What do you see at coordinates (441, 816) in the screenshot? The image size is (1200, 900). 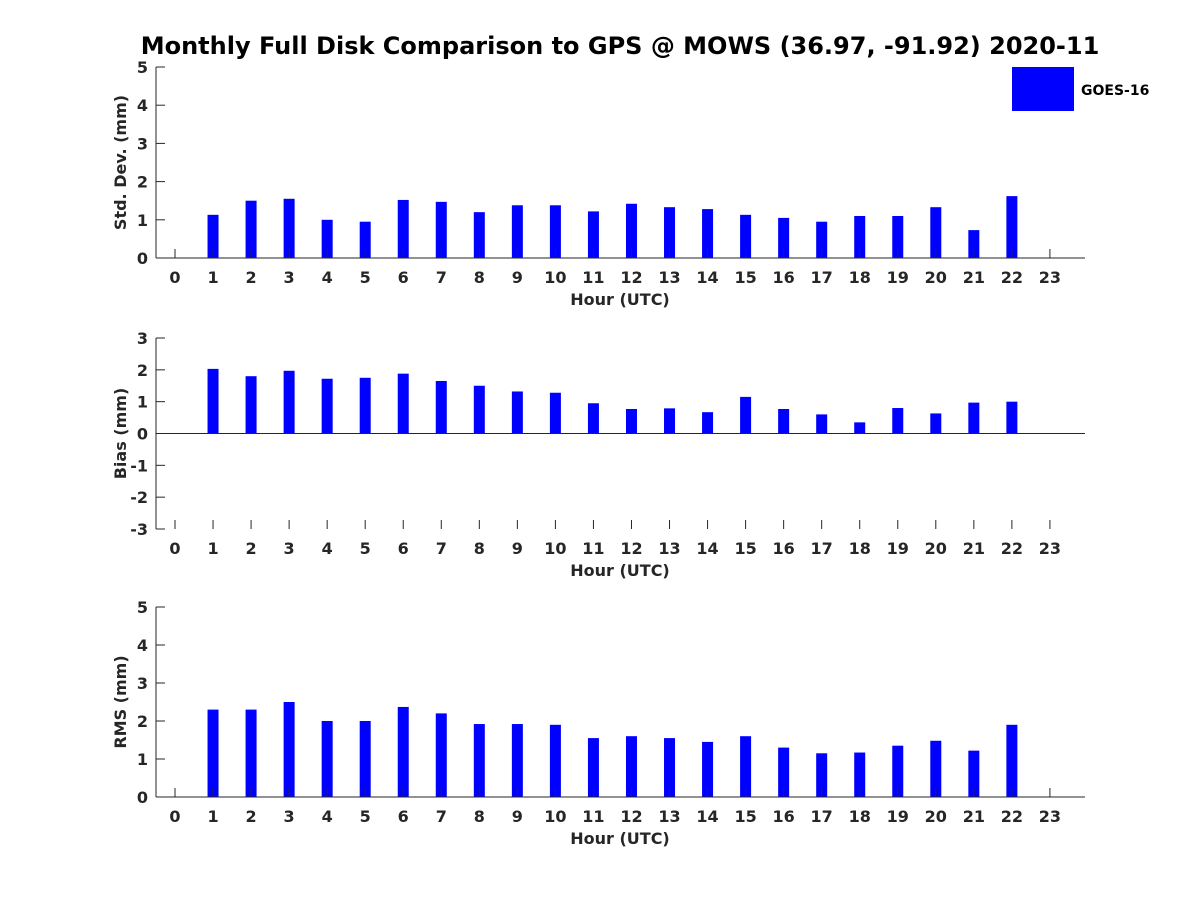 I see `x-tick-label: 7` at bounding box center [441, 816].